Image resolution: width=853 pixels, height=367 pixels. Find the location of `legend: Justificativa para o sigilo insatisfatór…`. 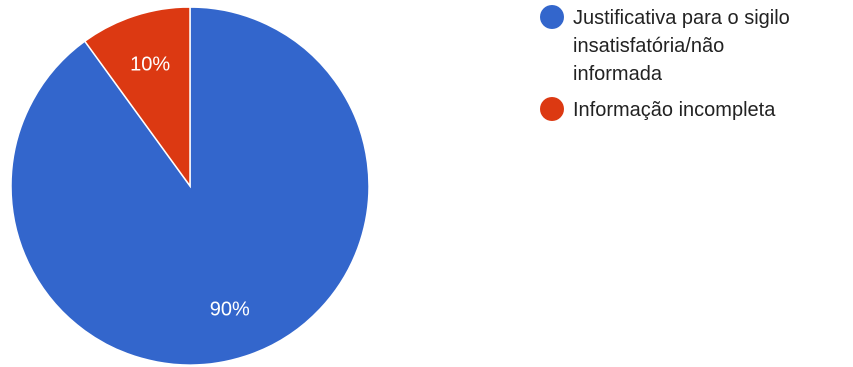

legend: Justificativa para o sigilo insatisfatór… is located at coordinates (695, 68).